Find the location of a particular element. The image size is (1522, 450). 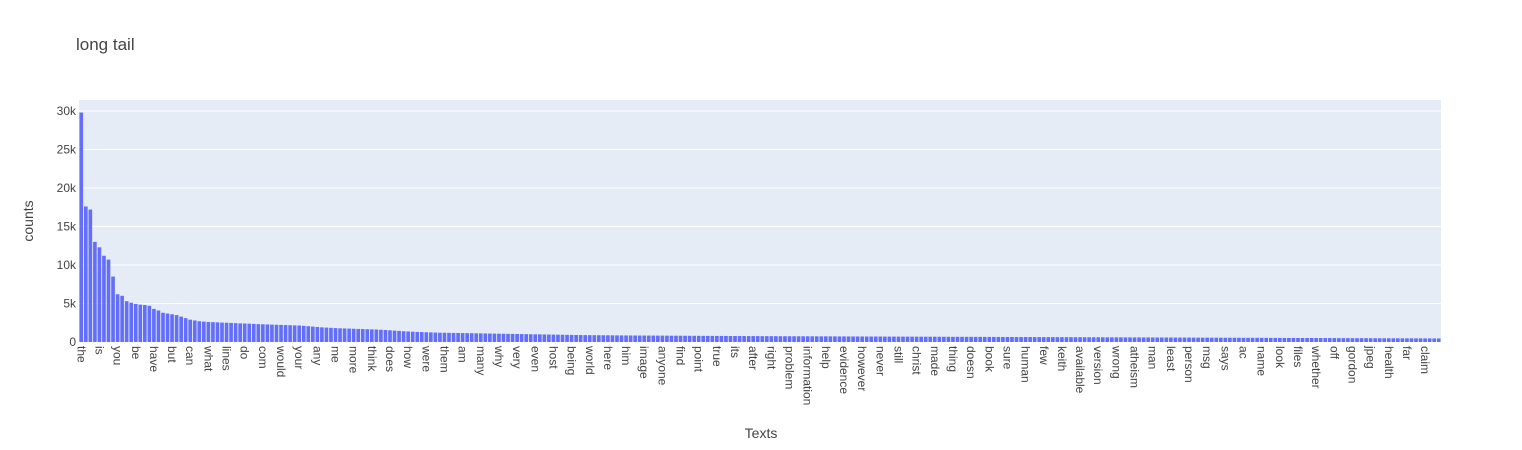

x-tick-label: is is located at coordinates (99, 350).